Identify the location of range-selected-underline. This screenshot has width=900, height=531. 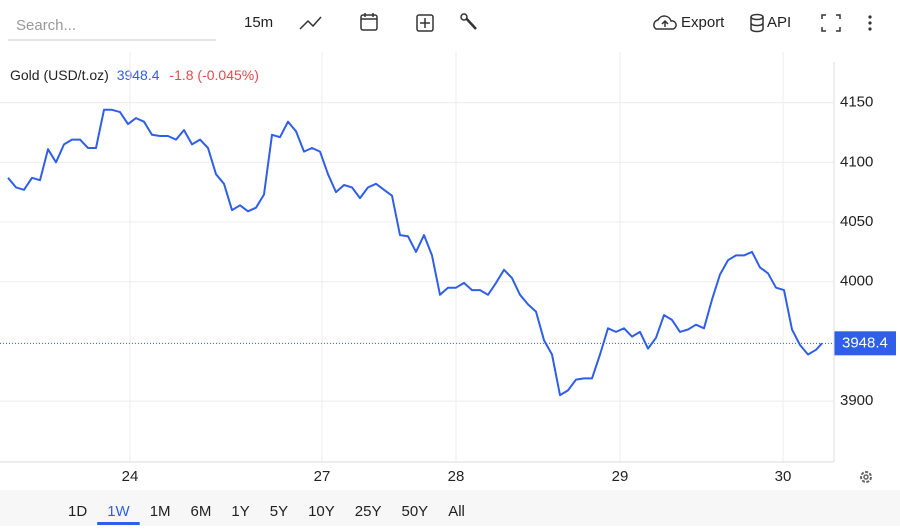
(118, 523).